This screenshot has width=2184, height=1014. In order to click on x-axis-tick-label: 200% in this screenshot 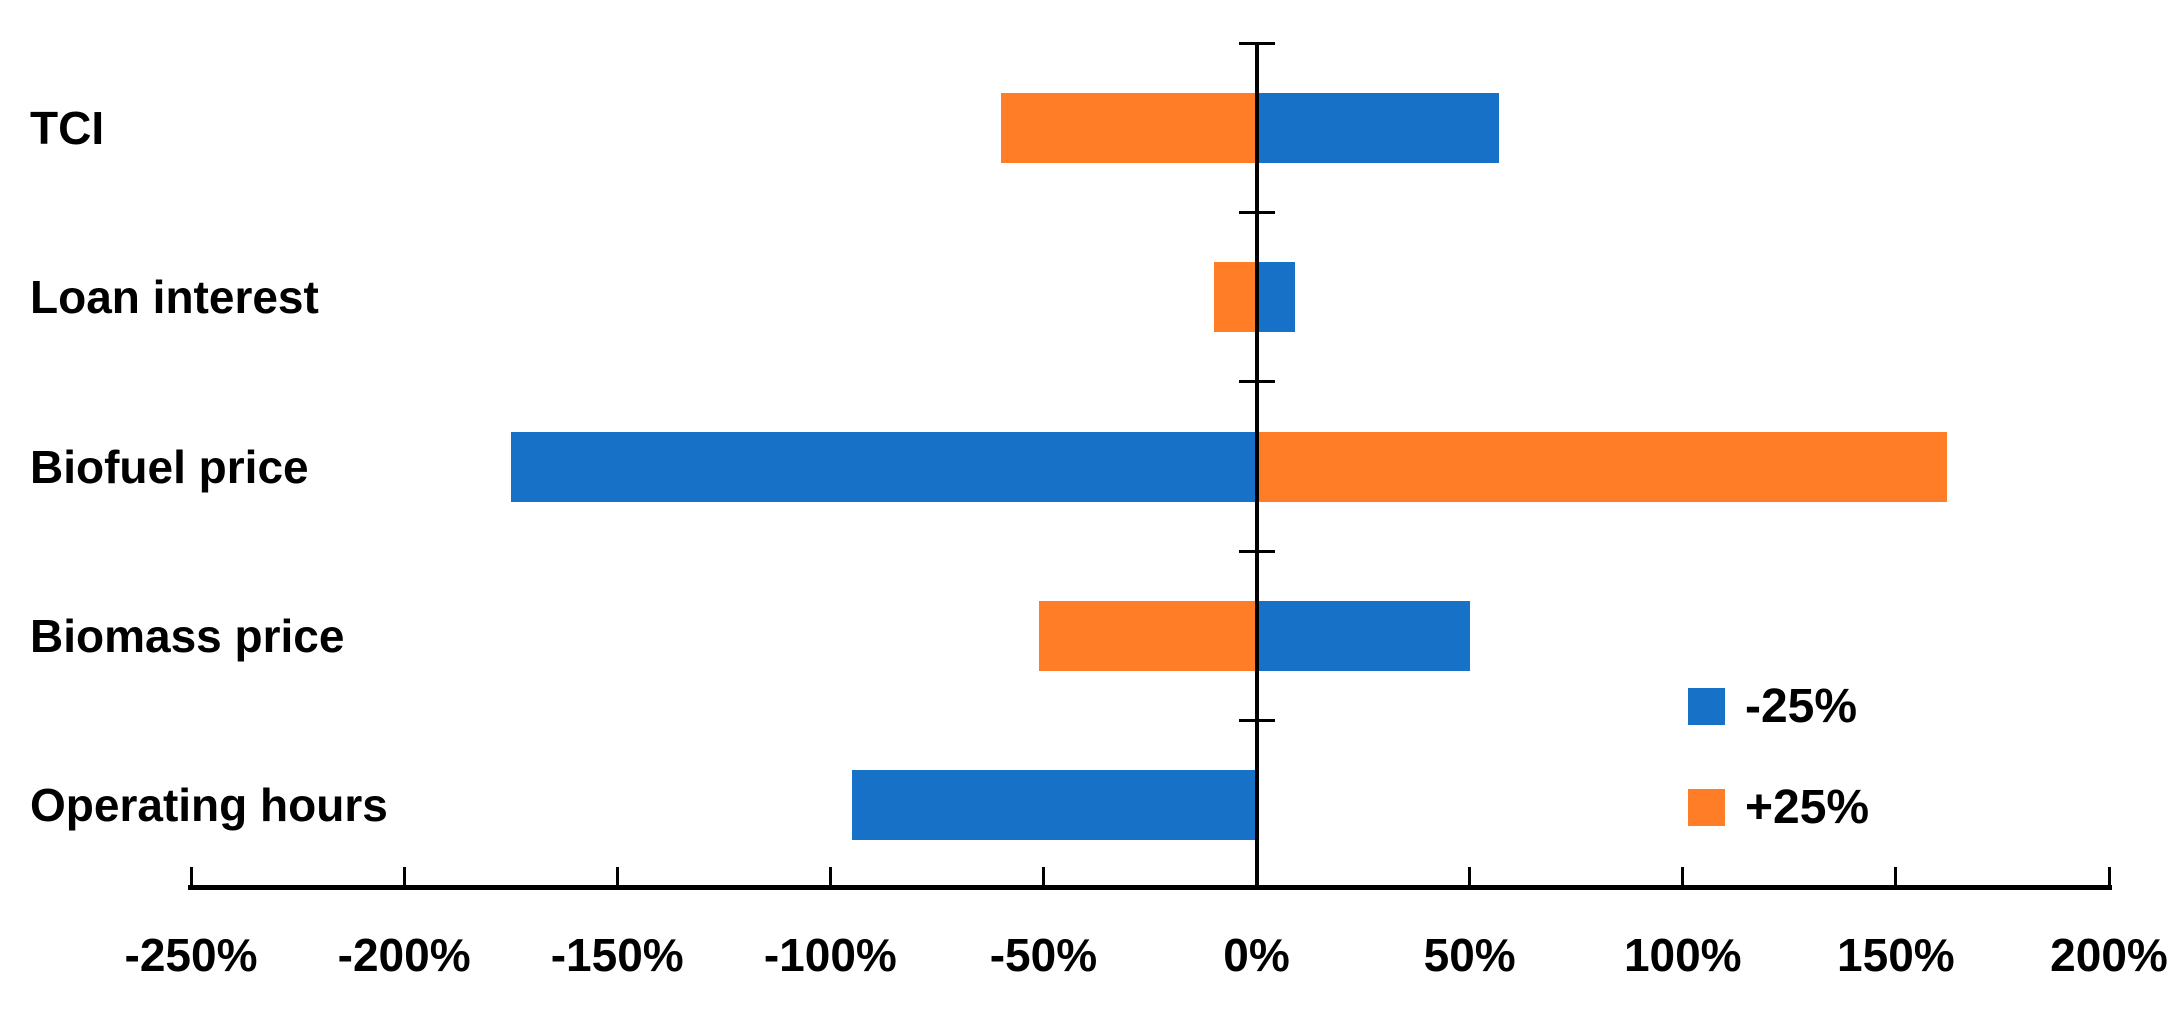, I will do `click(2109, 955)`.